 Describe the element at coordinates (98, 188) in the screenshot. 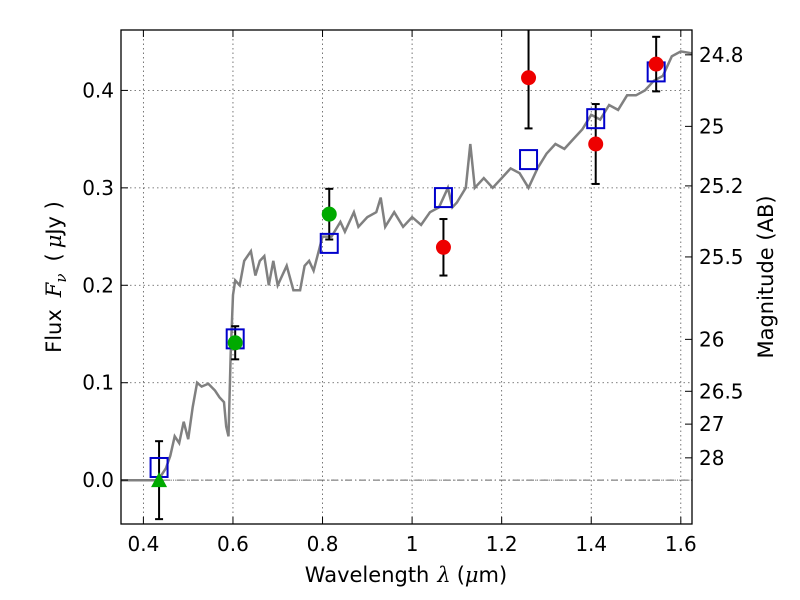

I see `y-tick-label: 0.3` at that location.